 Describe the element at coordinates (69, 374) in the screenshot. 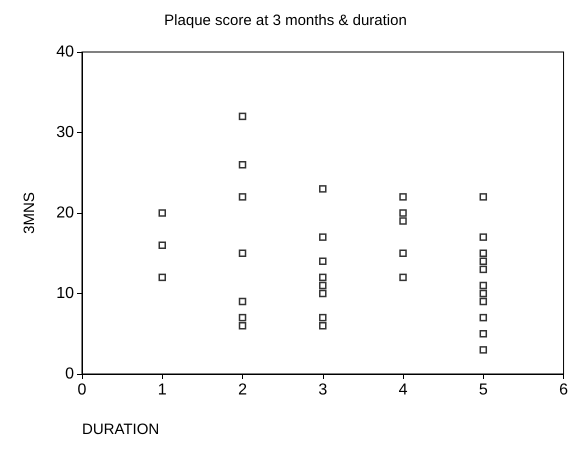

I see `y-tick-label: 0` at that location.